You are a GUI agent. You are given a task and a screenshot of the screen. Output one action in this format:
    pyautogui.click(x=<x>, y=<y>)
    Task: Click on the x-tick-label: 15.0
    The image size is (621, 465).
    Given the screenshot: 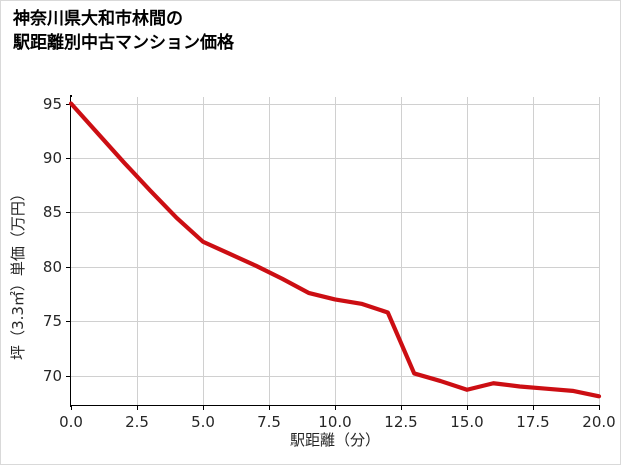 What is the action you would take?
    pyautogui.click(x=467, y=422)
    